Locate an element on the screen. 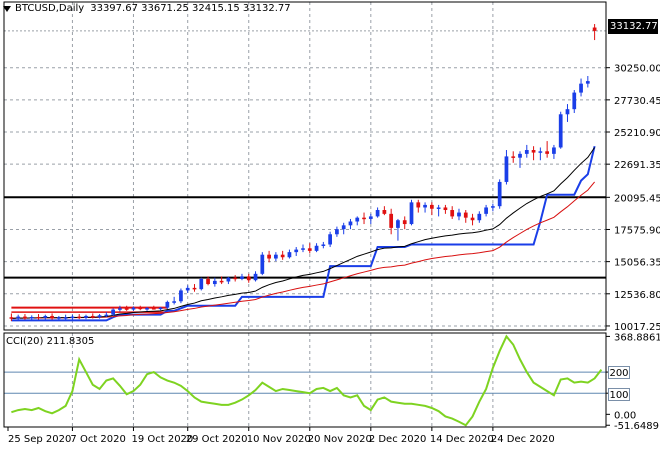  price-tick-label: 15056.35 is located at coordinates (637, 263).